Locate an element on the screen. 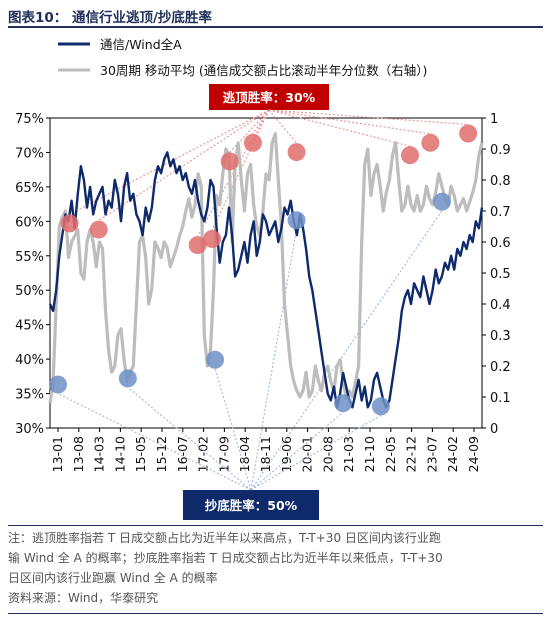  x-tick-label: 18-04 is located at coordinates (244, 454).